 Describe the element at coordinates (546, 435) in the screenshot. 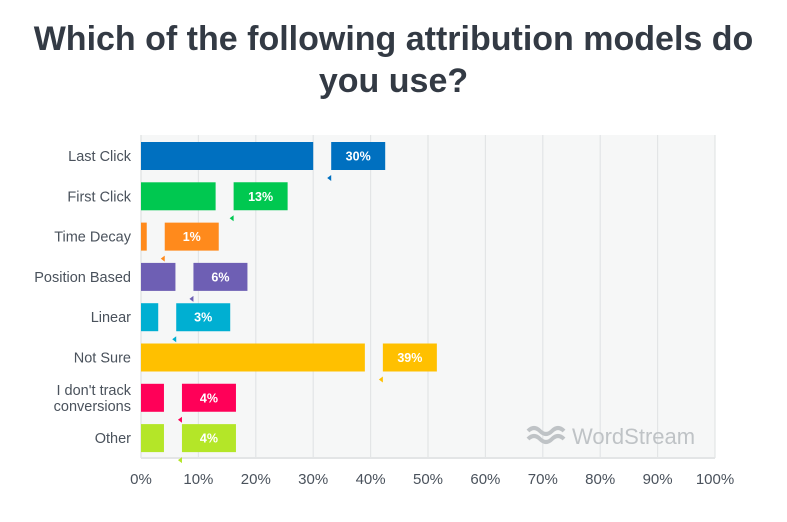

I see `wordstream-logo-icon` at that location.